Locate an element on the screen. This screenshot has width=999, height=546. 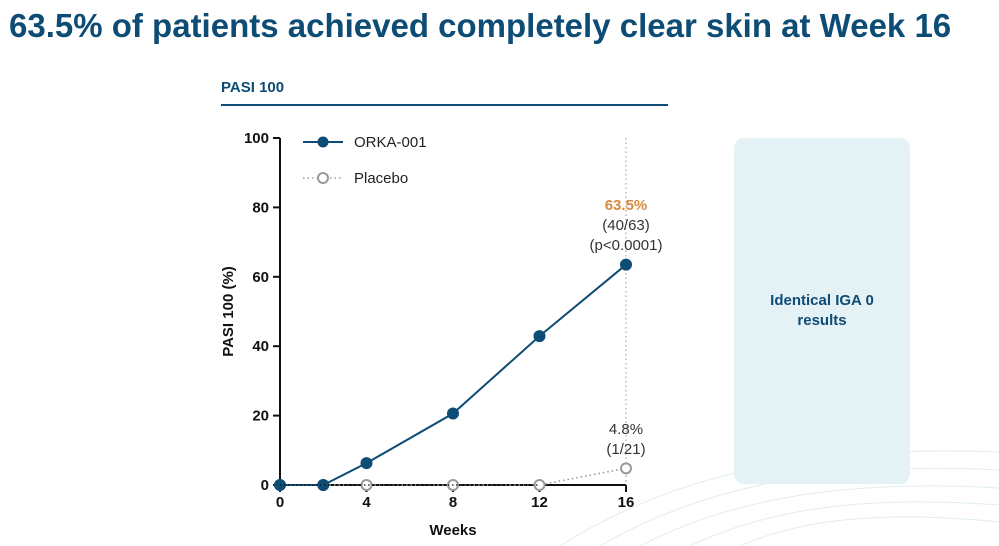
y-axis-title: PASI 100 (%) is located at coordinates (228, 311).